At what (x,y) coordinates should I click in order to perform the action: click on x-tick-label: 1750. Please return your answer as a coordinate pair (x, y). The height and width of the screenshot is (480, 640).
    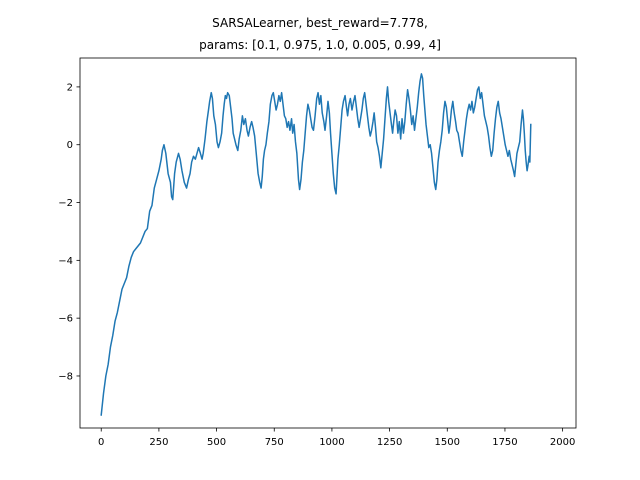
    Looking at the image, I should click on (504, 442).